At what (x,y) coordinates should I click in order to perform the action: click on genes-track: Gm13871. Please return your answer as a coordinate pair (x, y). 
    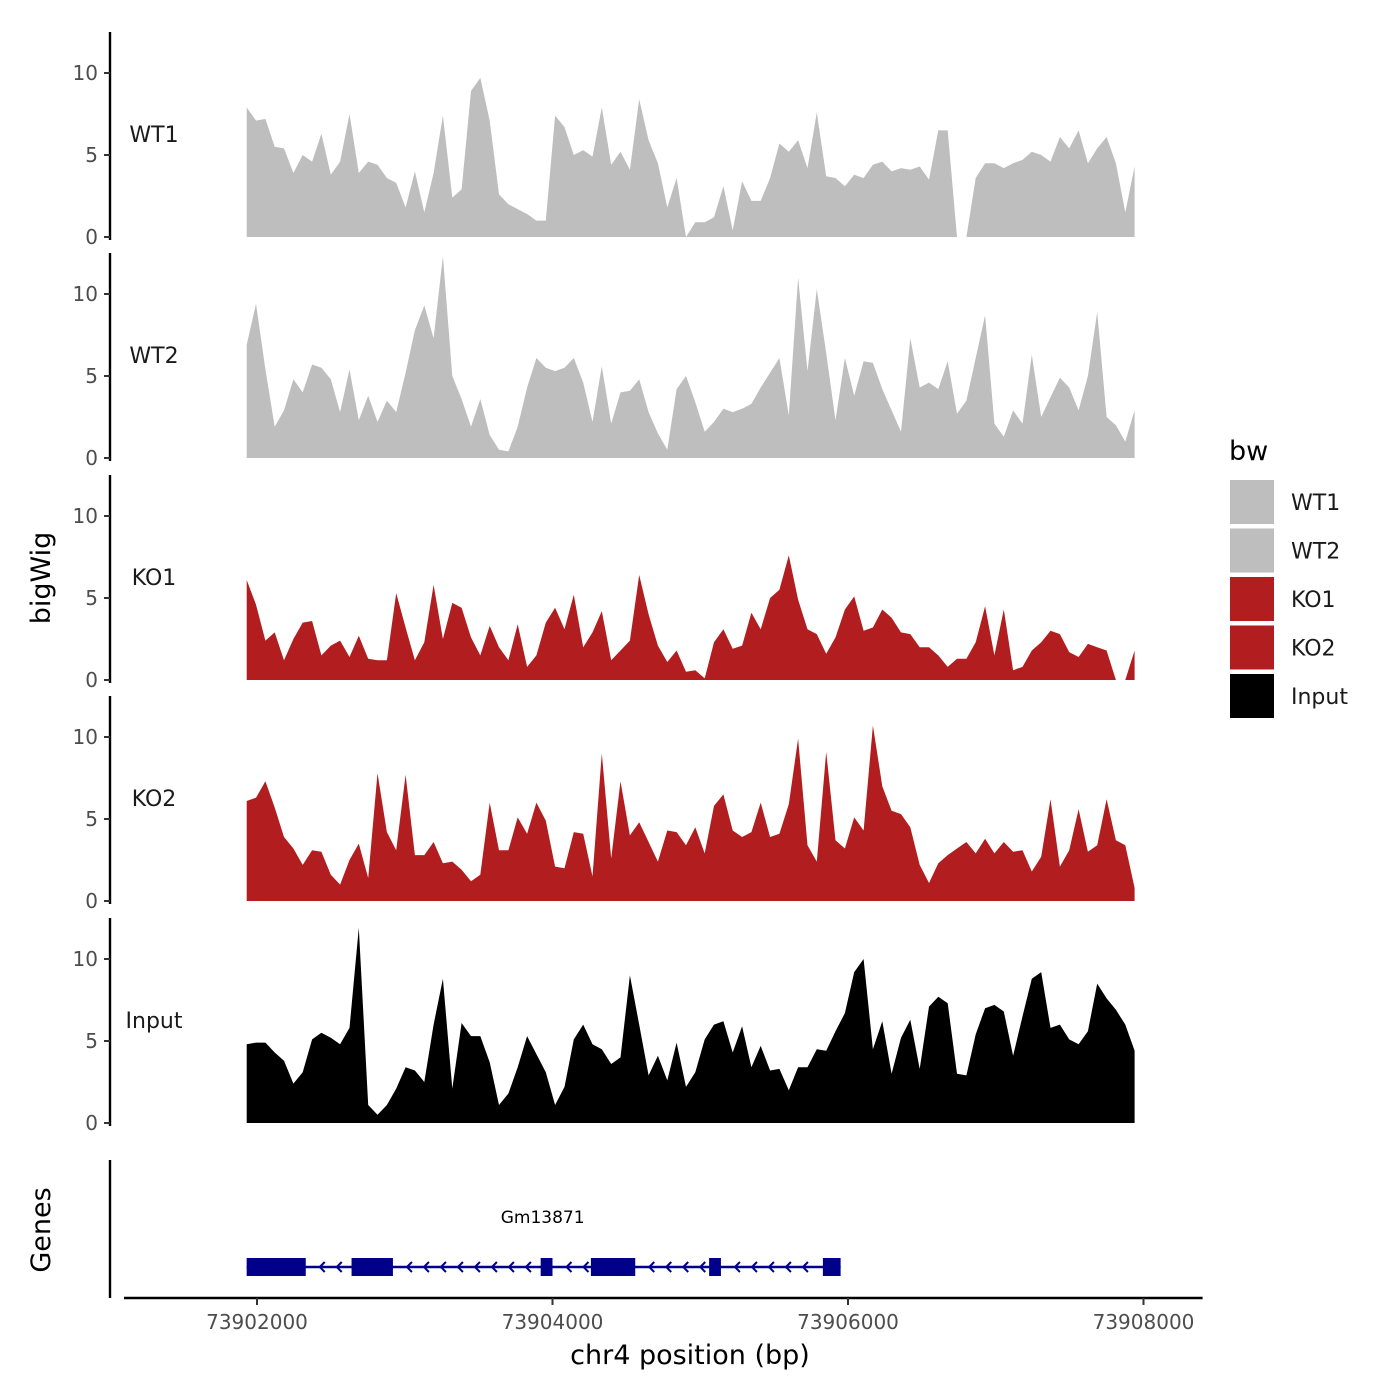
    Looking at the image, I should click on (474, 1229).